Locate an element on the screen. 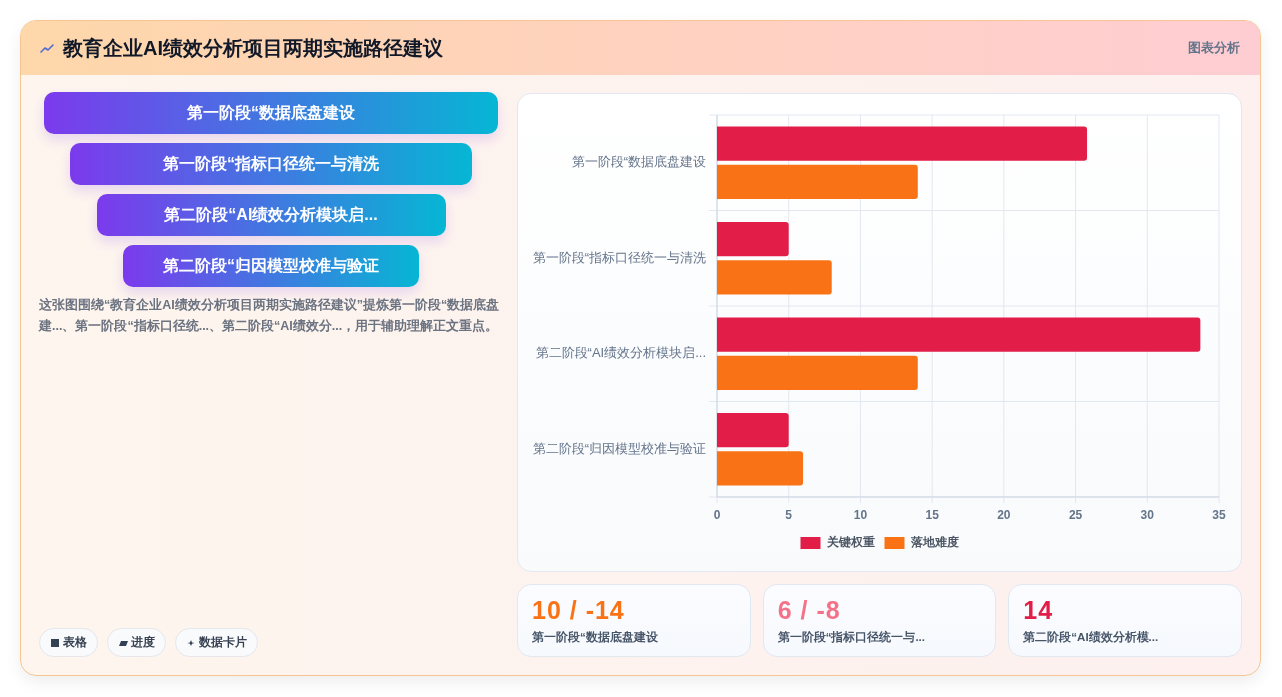  legend-label: 落地难度 is located at coordinates (934, 542).